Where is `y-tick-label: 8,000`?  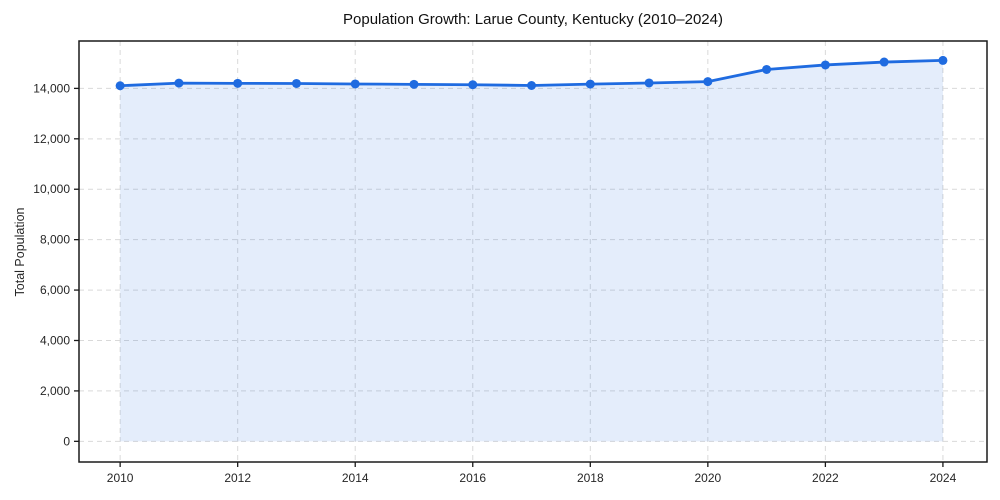 y-tick-label: 8,000 is located at coordinates (55, 240).